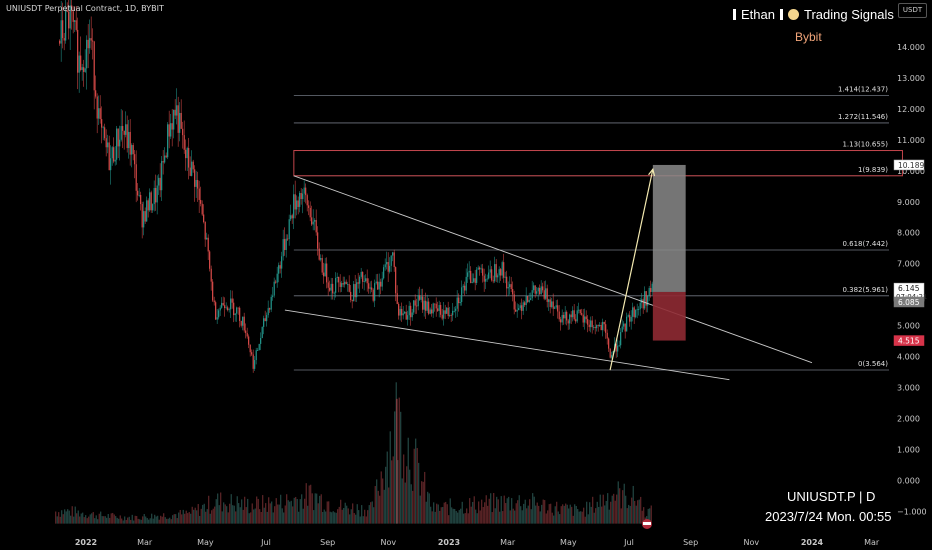 The width and height of the screenshot is (932, 550). Describe the element at coordinates (628, 542) in the screenshot. I see `x-tick-label: Jul` at that location.